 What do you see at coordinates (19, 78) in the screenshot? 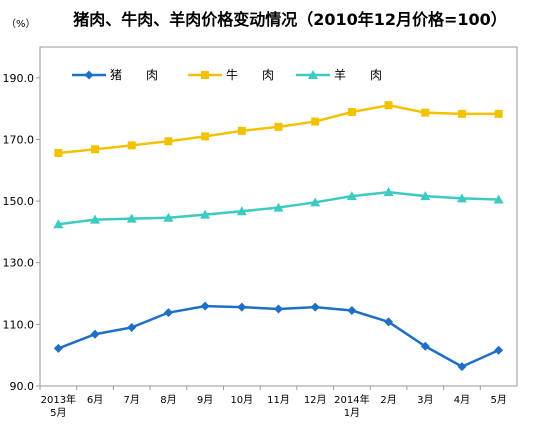
I see `y-tick-label: 190.0` at bounding box center [19, 78].